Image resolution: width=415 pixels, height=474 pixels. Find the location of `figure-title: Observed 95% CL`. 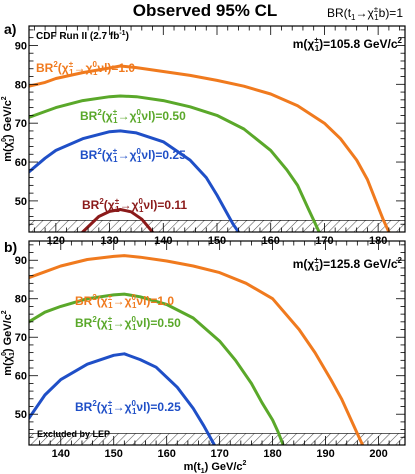

figure-title: Observed 95% CL is located at coordinates (205, 10).